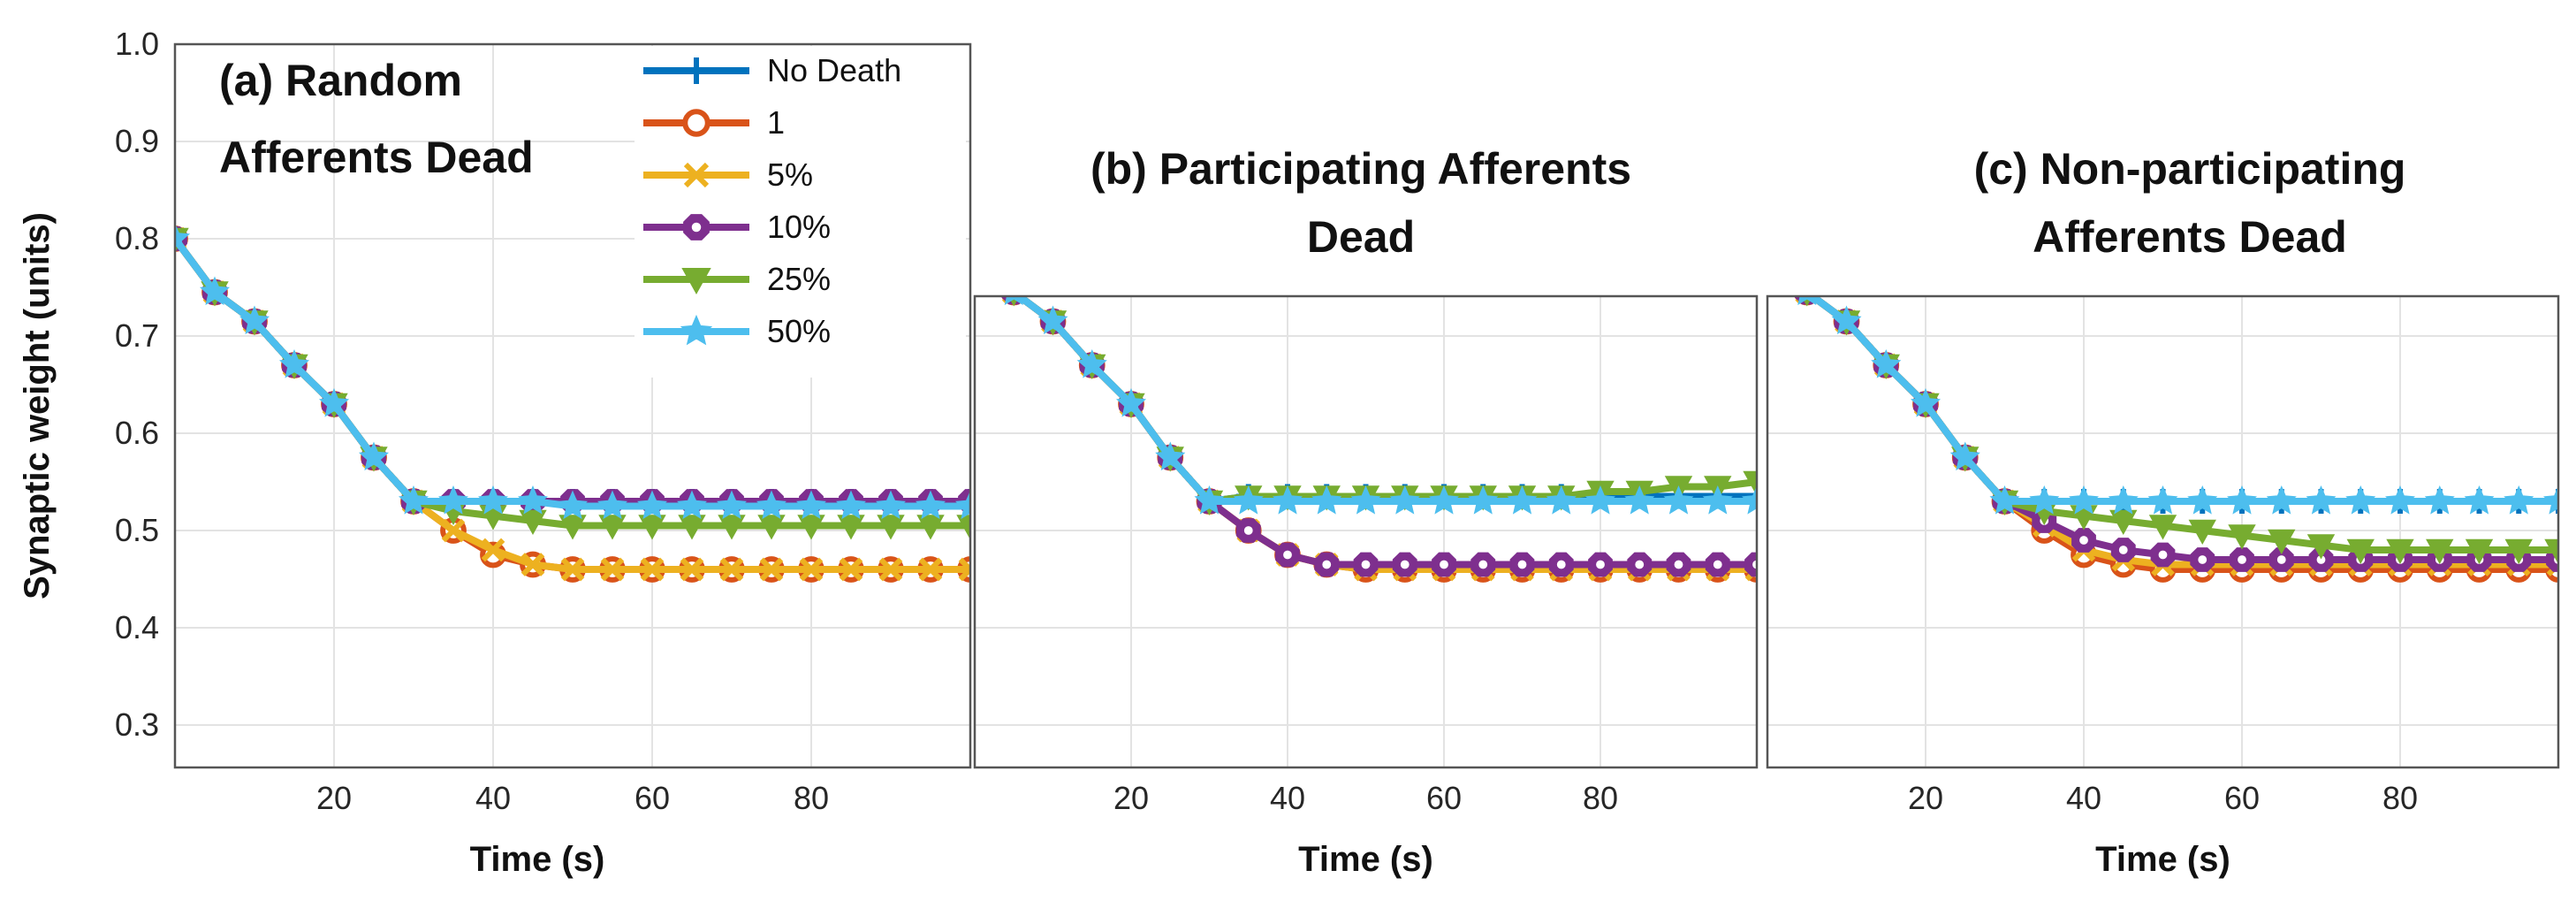  I want to click on legend-item: 25%, so click(737, 279).